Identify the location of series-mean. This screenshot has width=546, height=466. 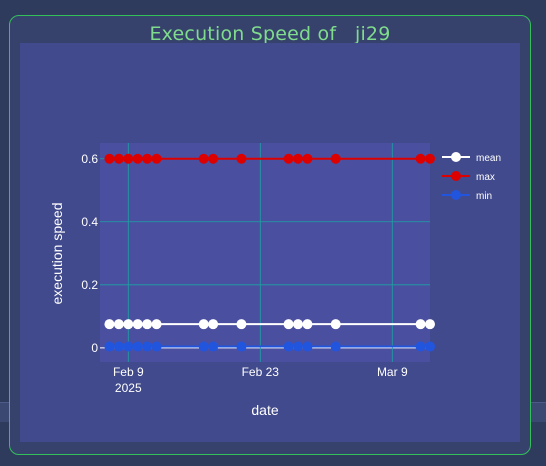
(269, 324).